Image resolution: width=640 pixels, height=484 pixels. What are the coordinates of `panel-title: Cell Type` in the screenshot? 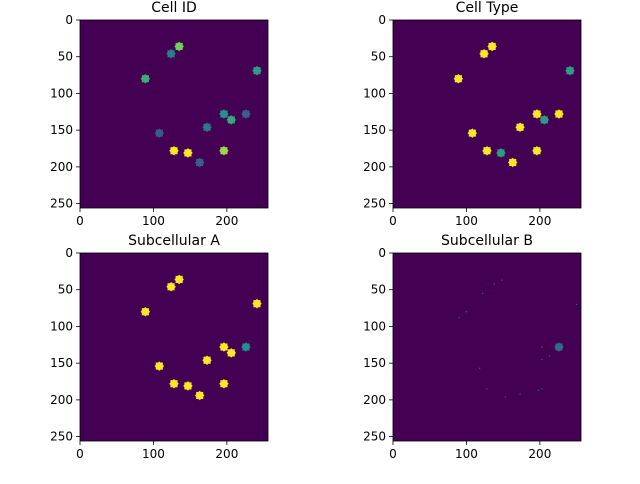 It's located at (487, 8).